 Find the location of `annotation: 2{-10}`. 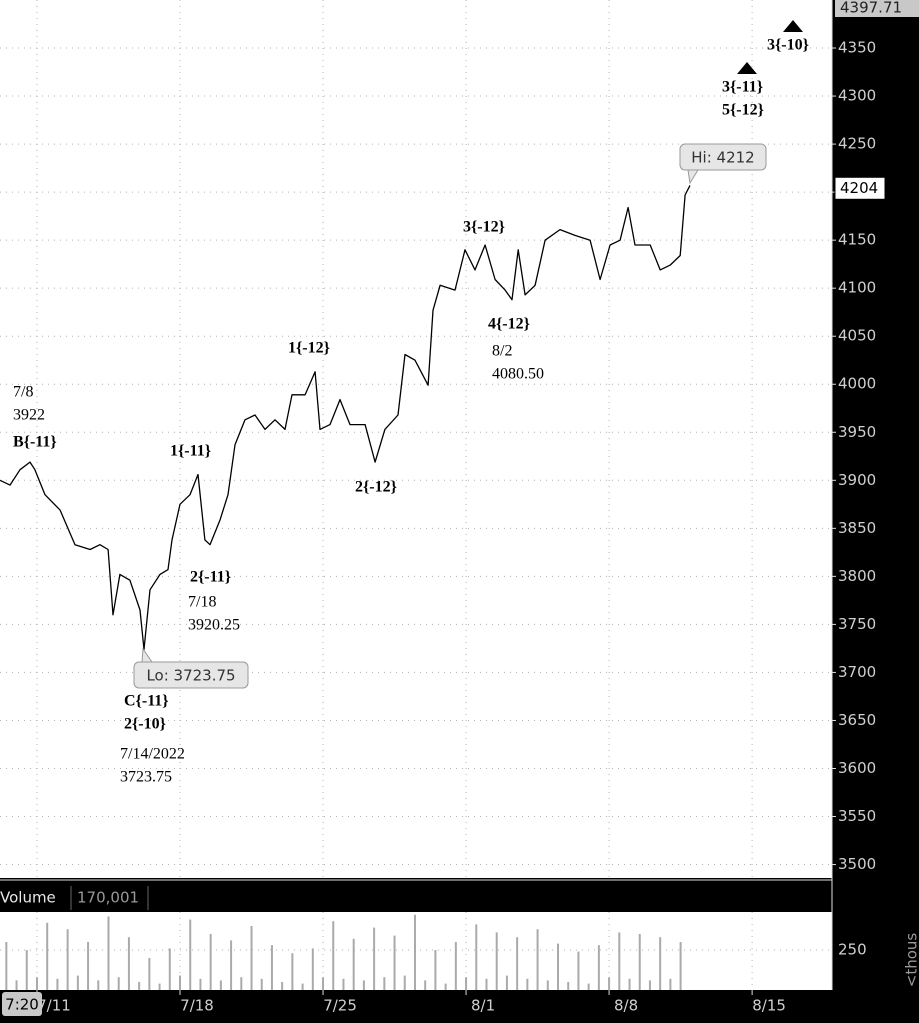

annotation: 2{-10} is located at coordinates (145, 724).